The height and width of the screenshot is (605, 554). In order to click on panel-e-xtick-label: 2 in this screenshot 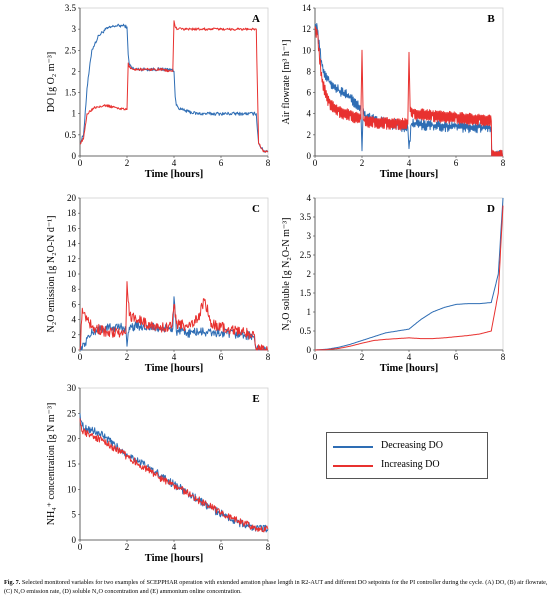, I will do `click(127, 547)`.